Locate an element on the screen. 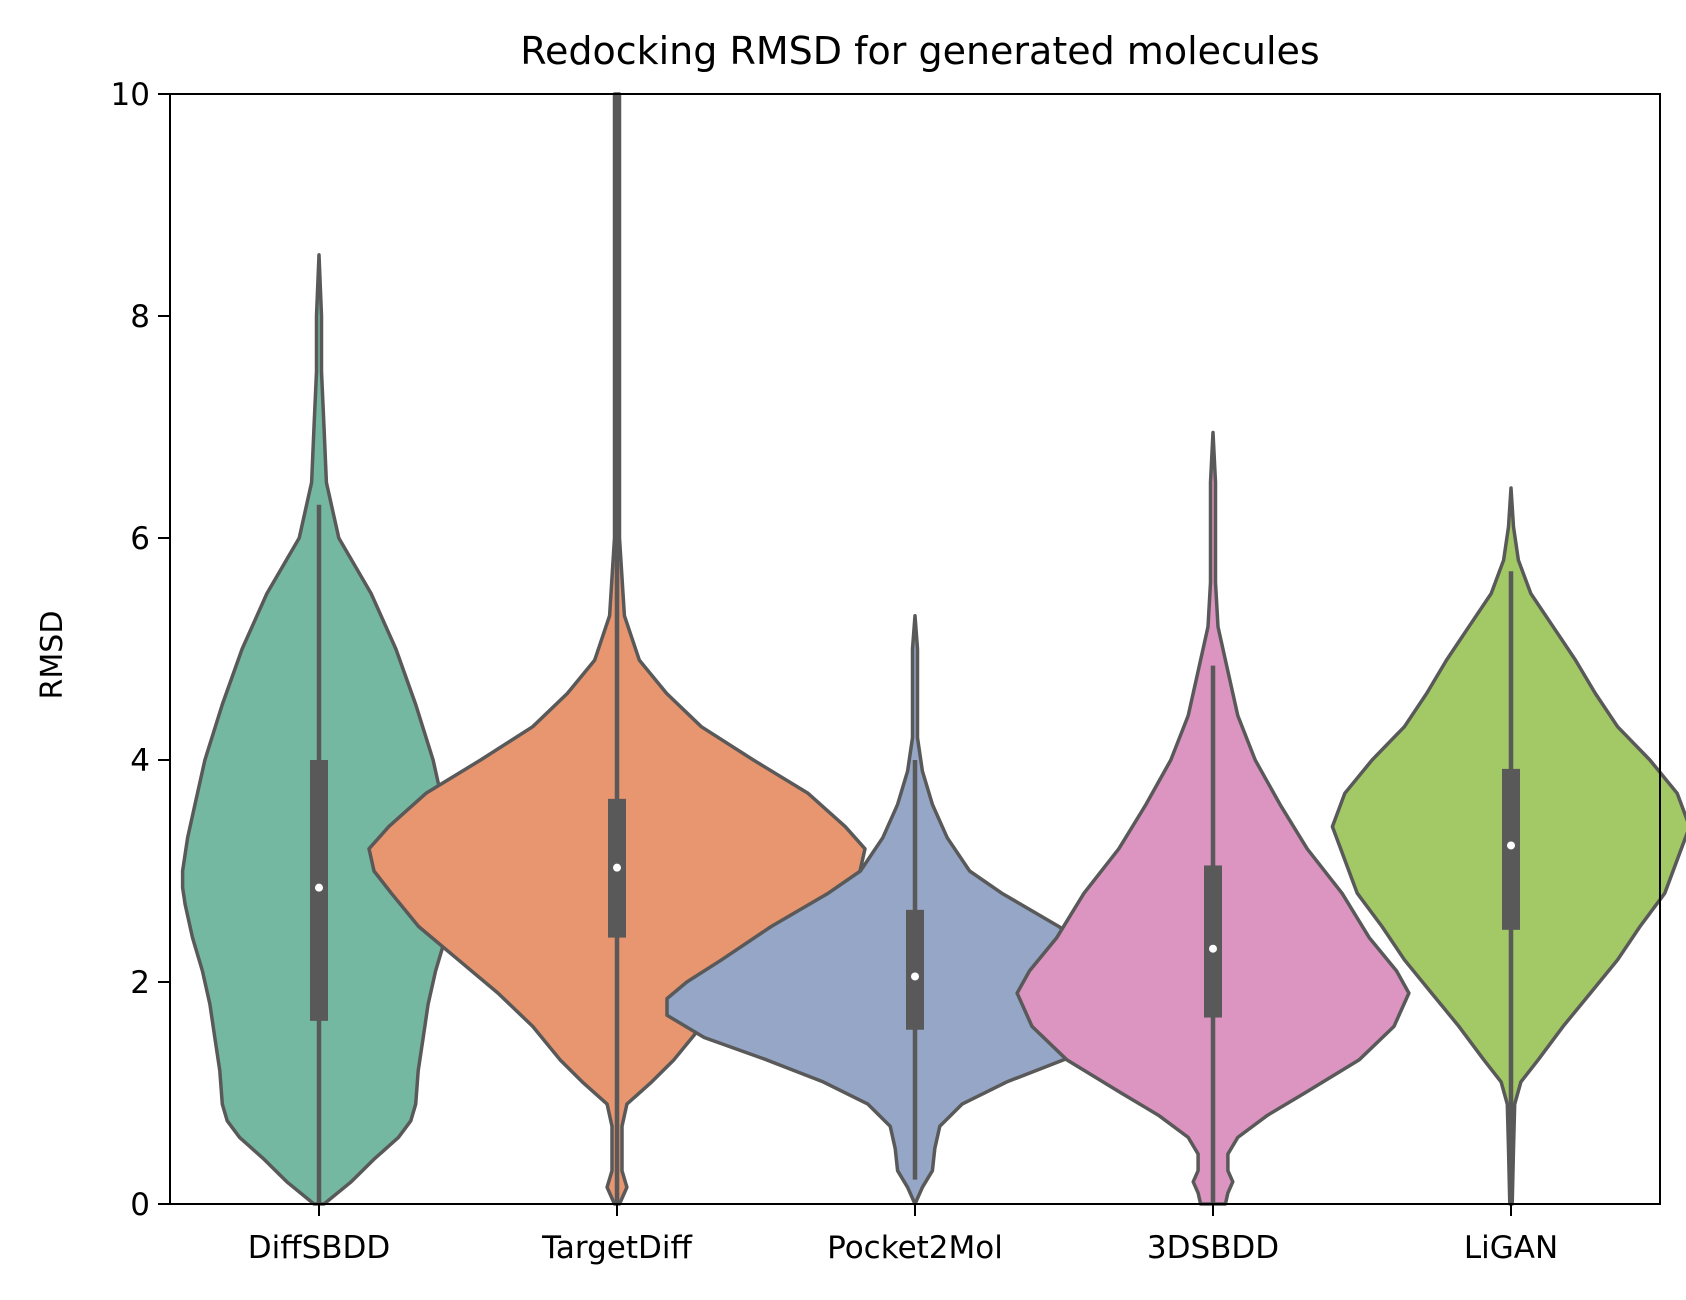 Image resolution: width=1686 pixels, height=1300 pixels. y-tick-label: 10 is located at coordinates (130, 95).